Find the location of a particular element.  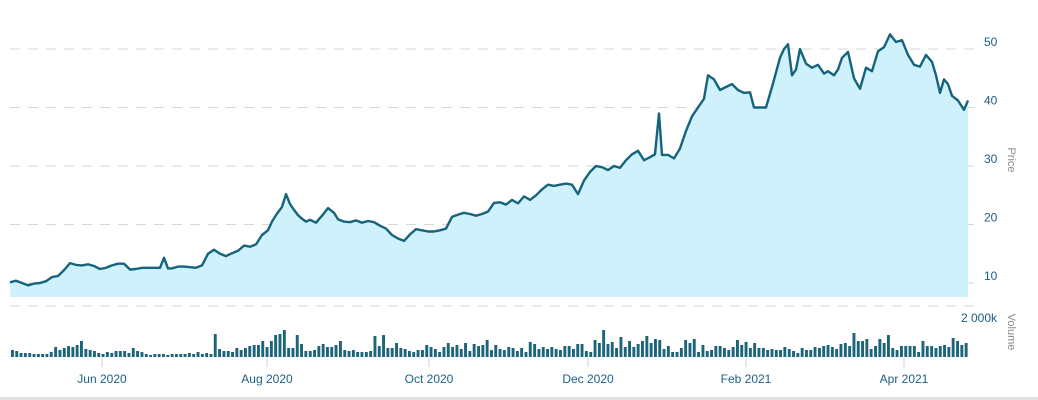

time-tick-label: Feb 2021 is located at coordinates (746, 379).